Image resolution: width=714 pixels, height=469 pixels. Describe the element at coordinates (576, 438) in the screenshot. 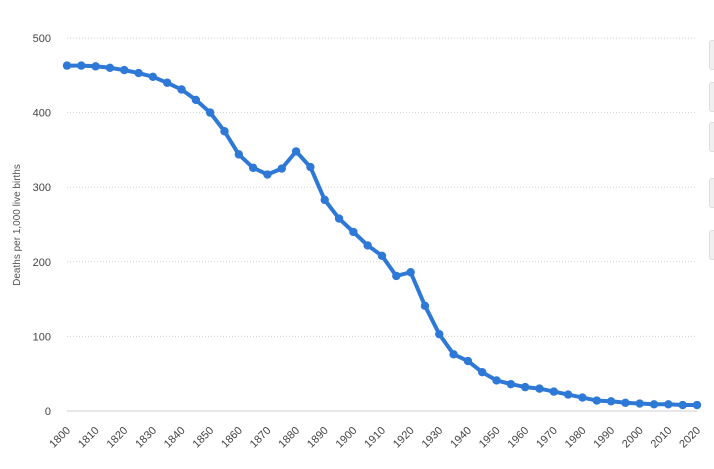

I see `x-tick-label: 1980` at that location.